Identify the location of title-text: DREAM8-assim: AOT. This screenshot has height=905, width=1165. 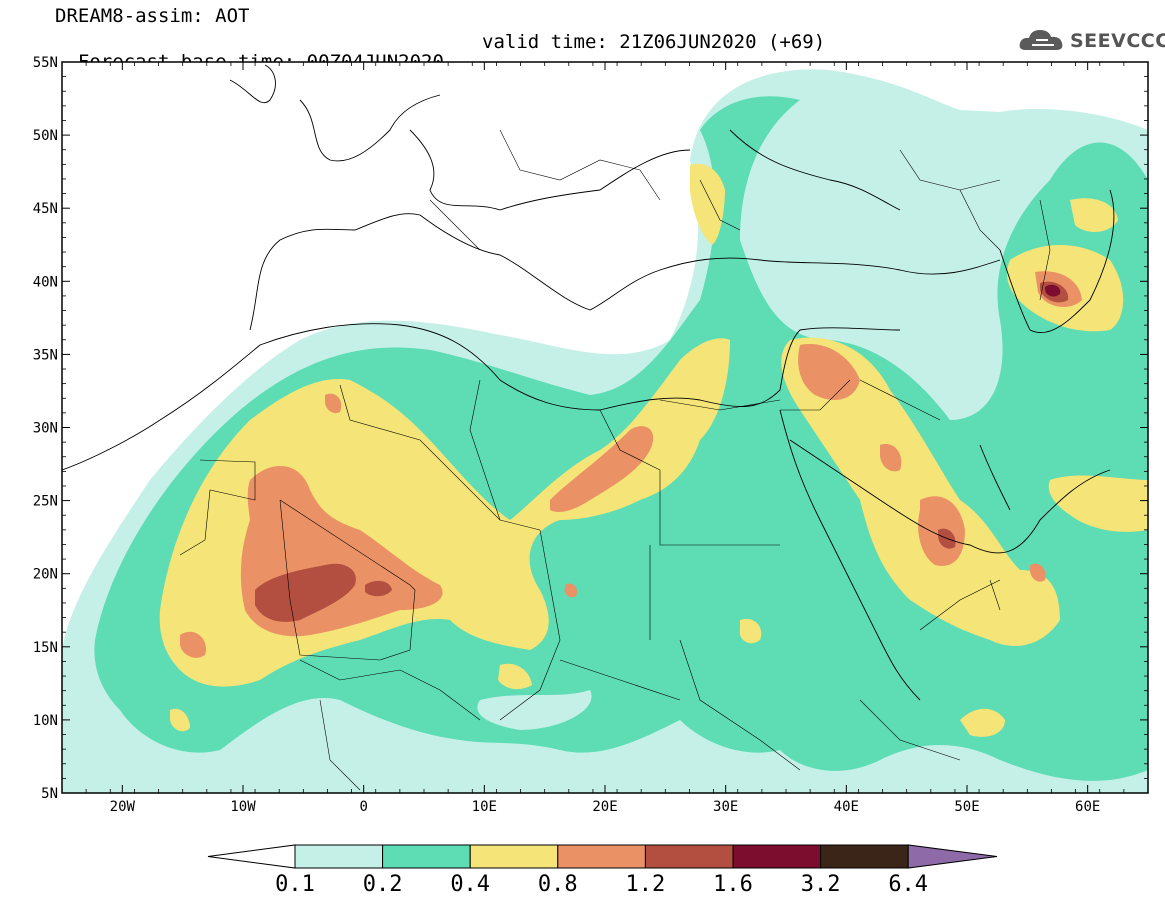
(152, 16).